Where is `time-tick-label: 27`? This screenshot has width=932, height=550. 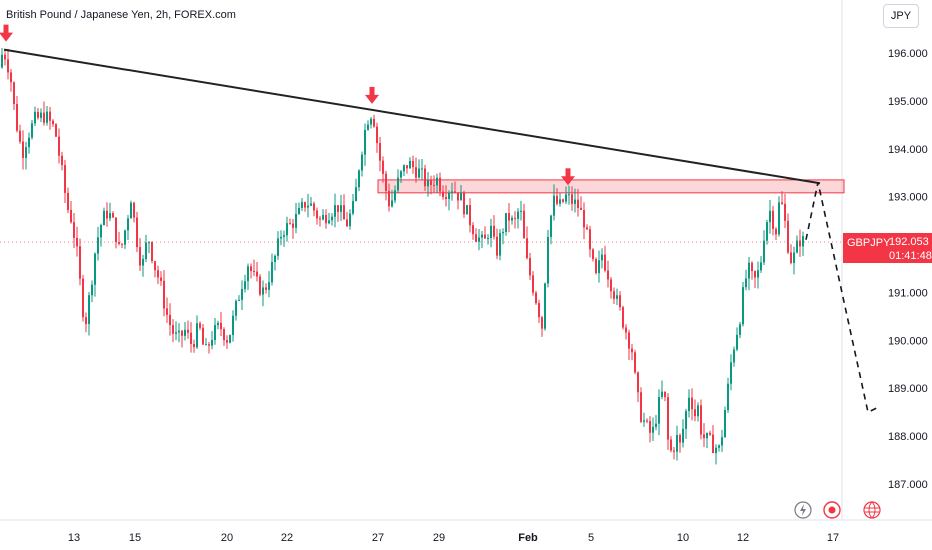 time-tick-label: 27 is located at coordinates (378, 538).